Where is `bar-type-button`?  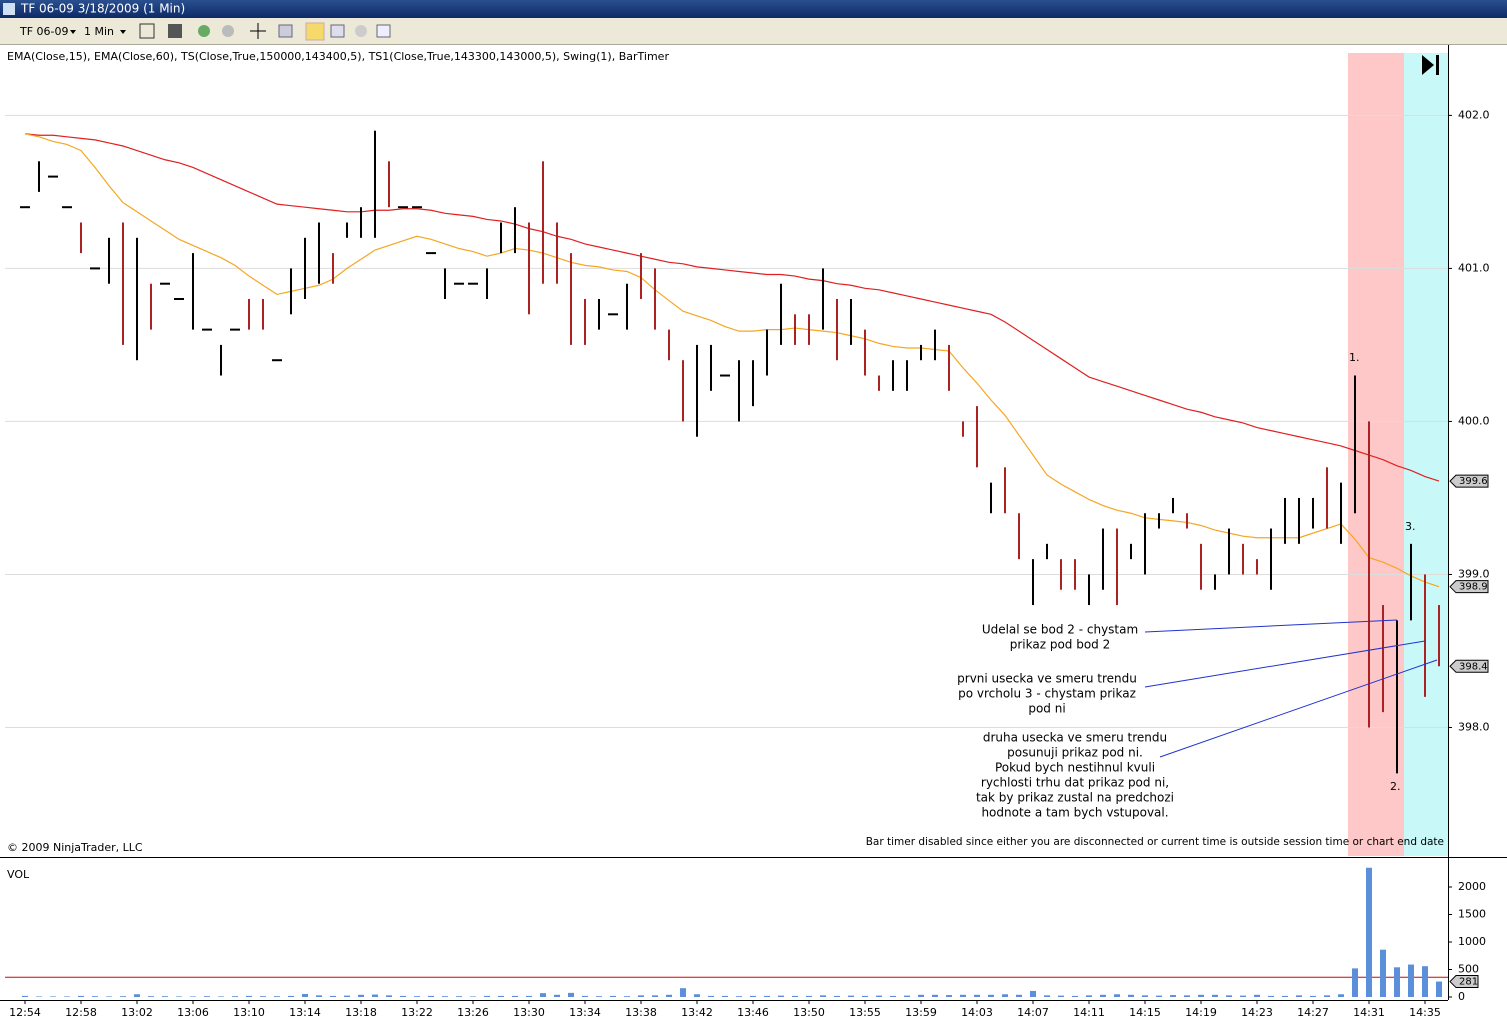 bar-type-button is located at coordinates (147, 31).